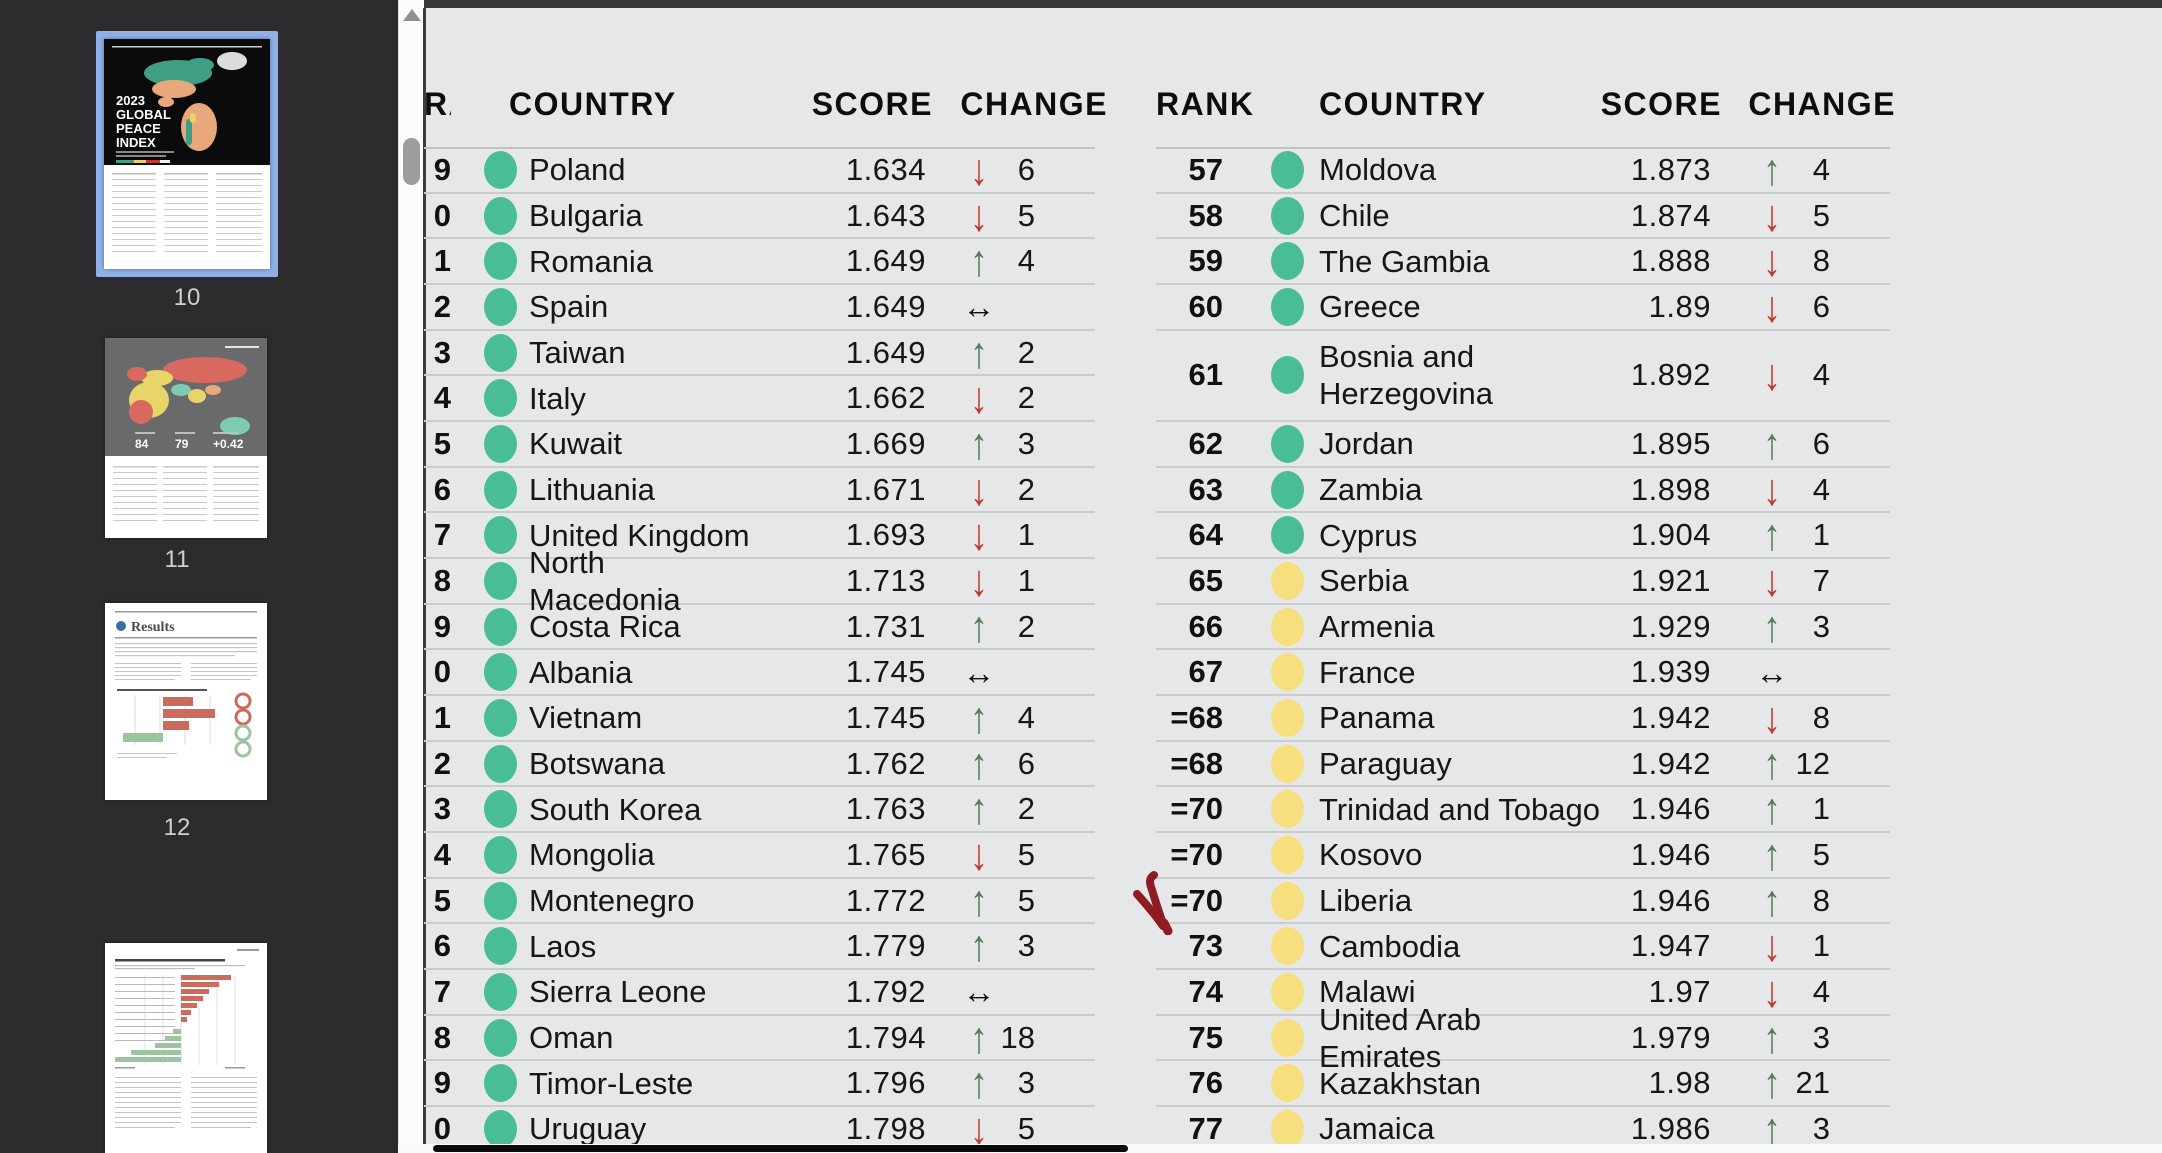  What do you see at coordinates (442, 489) in the screenshot?
I see `rank-value: 6` at bounding box center [442, 489].